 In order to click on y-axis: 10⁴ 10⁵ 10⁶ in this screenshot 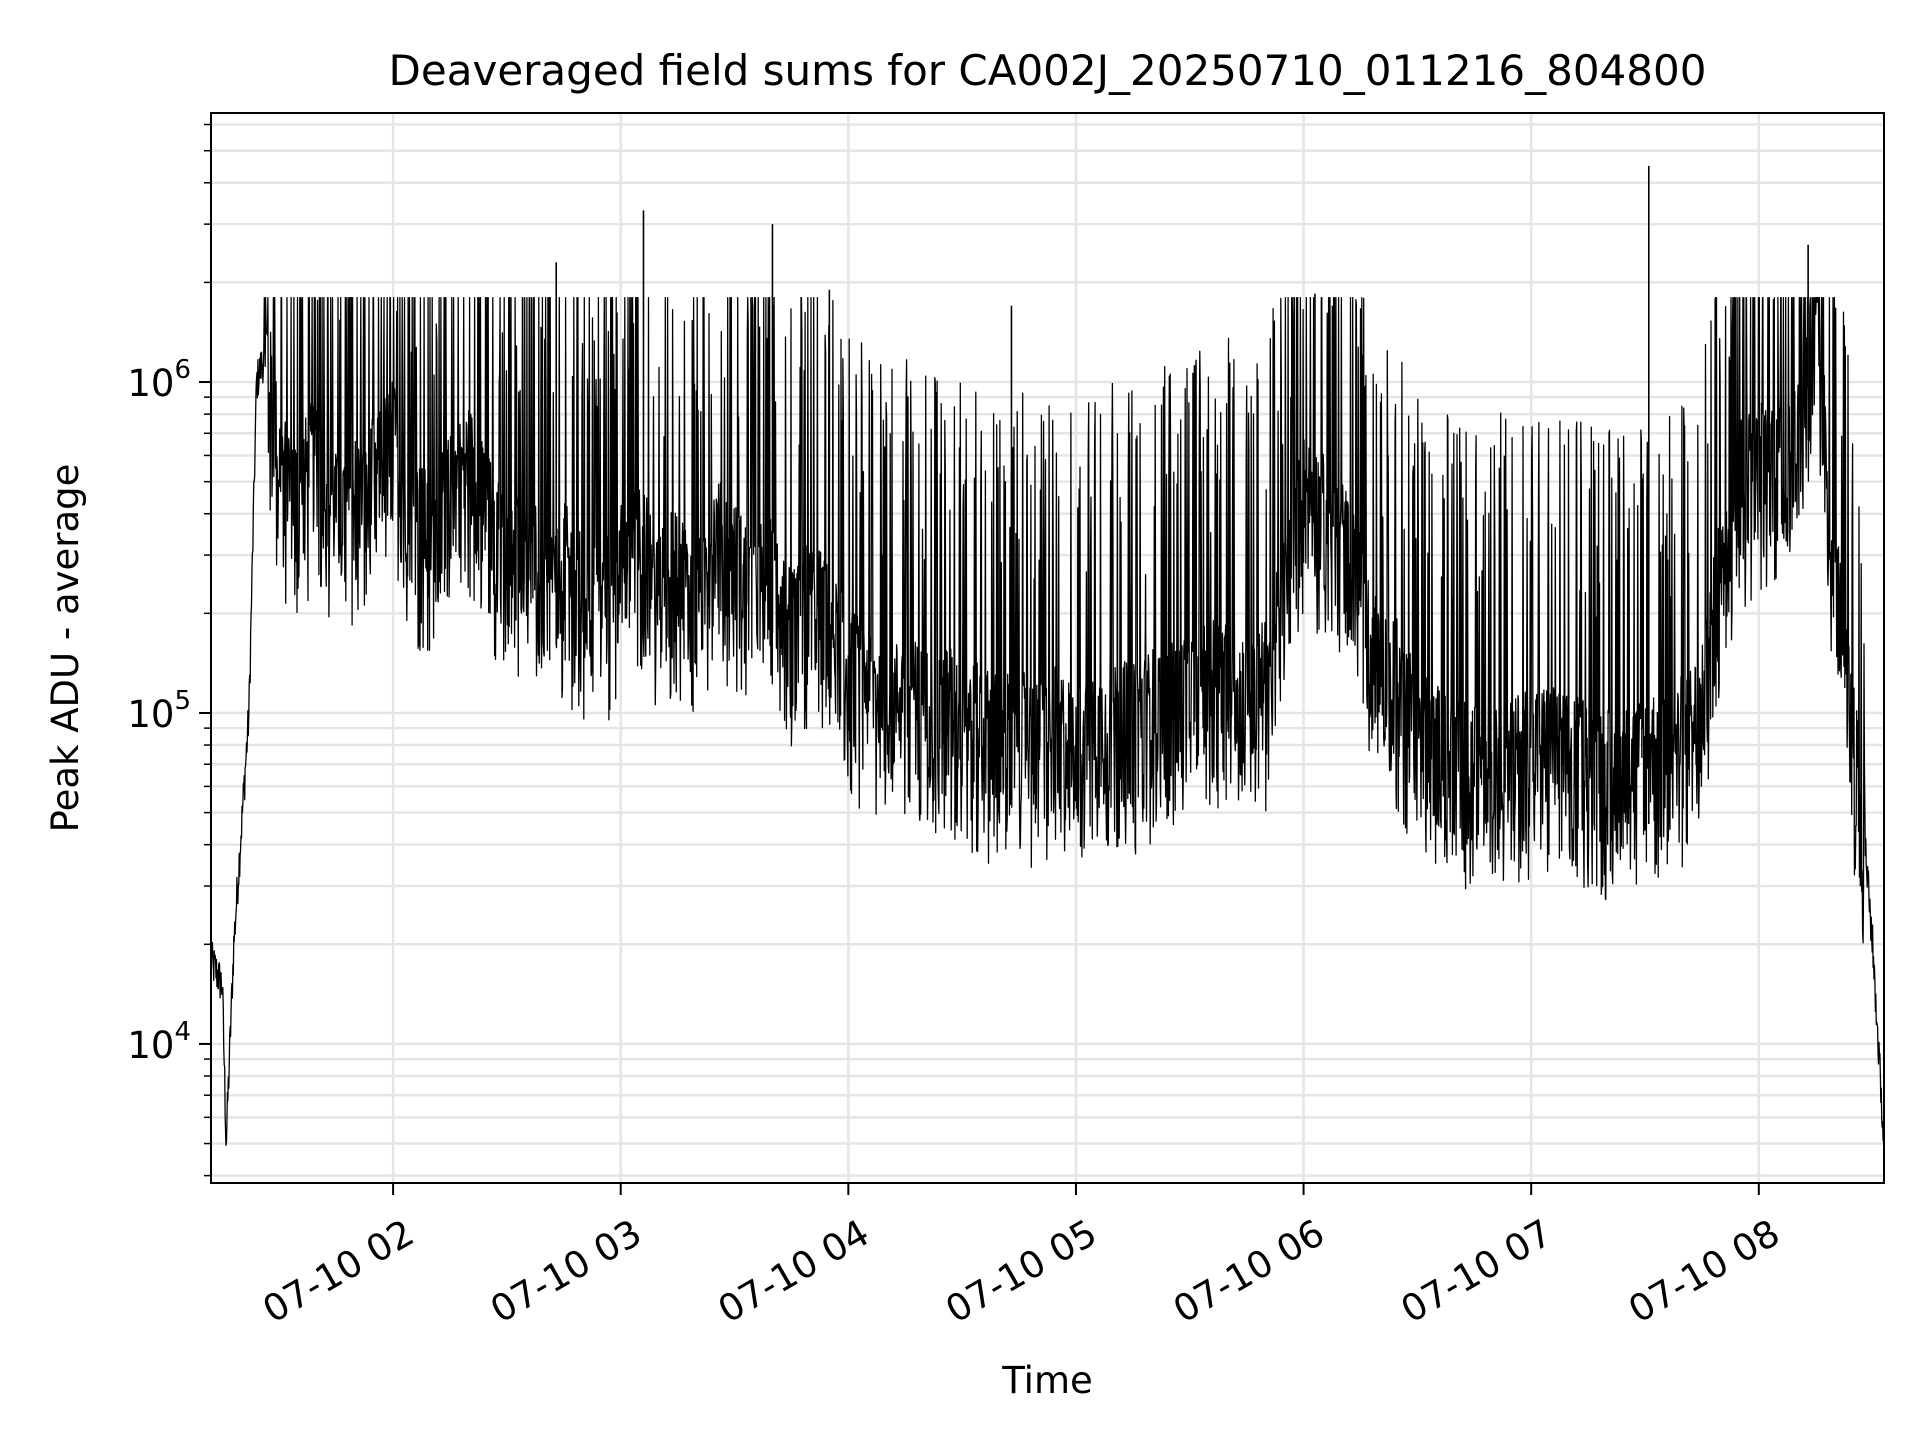, I will do `click(169, 650)`.